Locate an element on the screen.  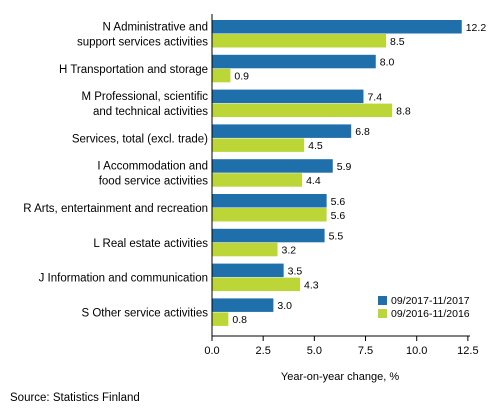
data-label: 5.9 is located at coordinates (344, 167).